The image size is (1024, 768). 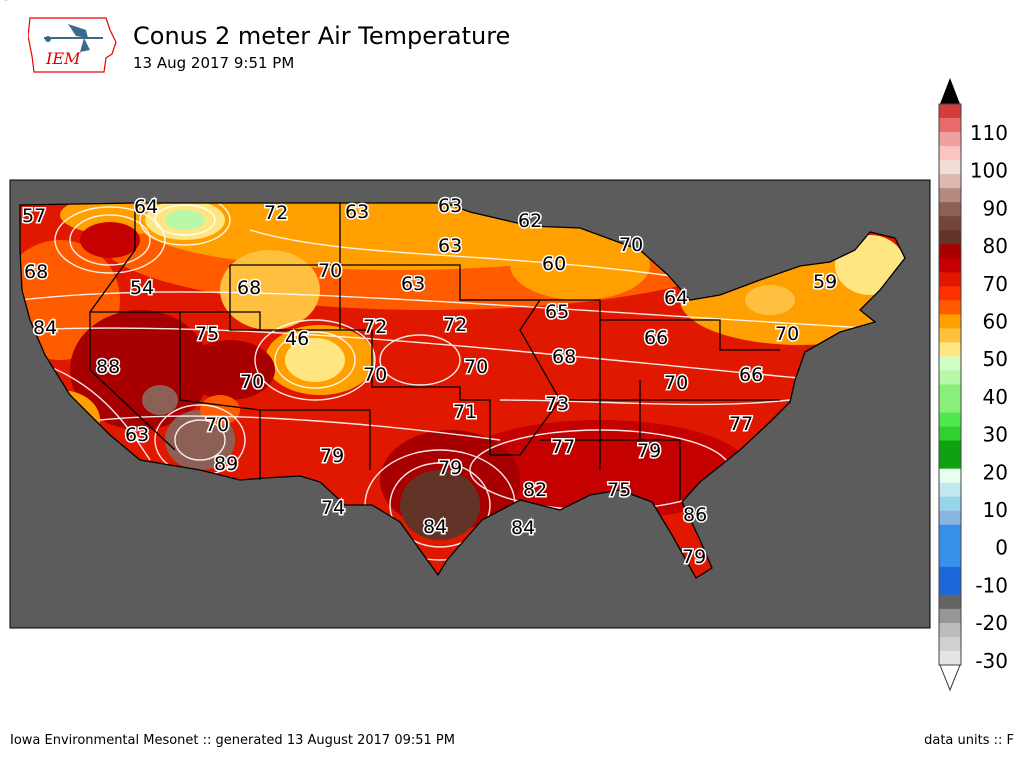 What do you see at coordinates (108, 367) in the screenshot?
I see `station-temp-label: 88` at bounding box center [108, 367].